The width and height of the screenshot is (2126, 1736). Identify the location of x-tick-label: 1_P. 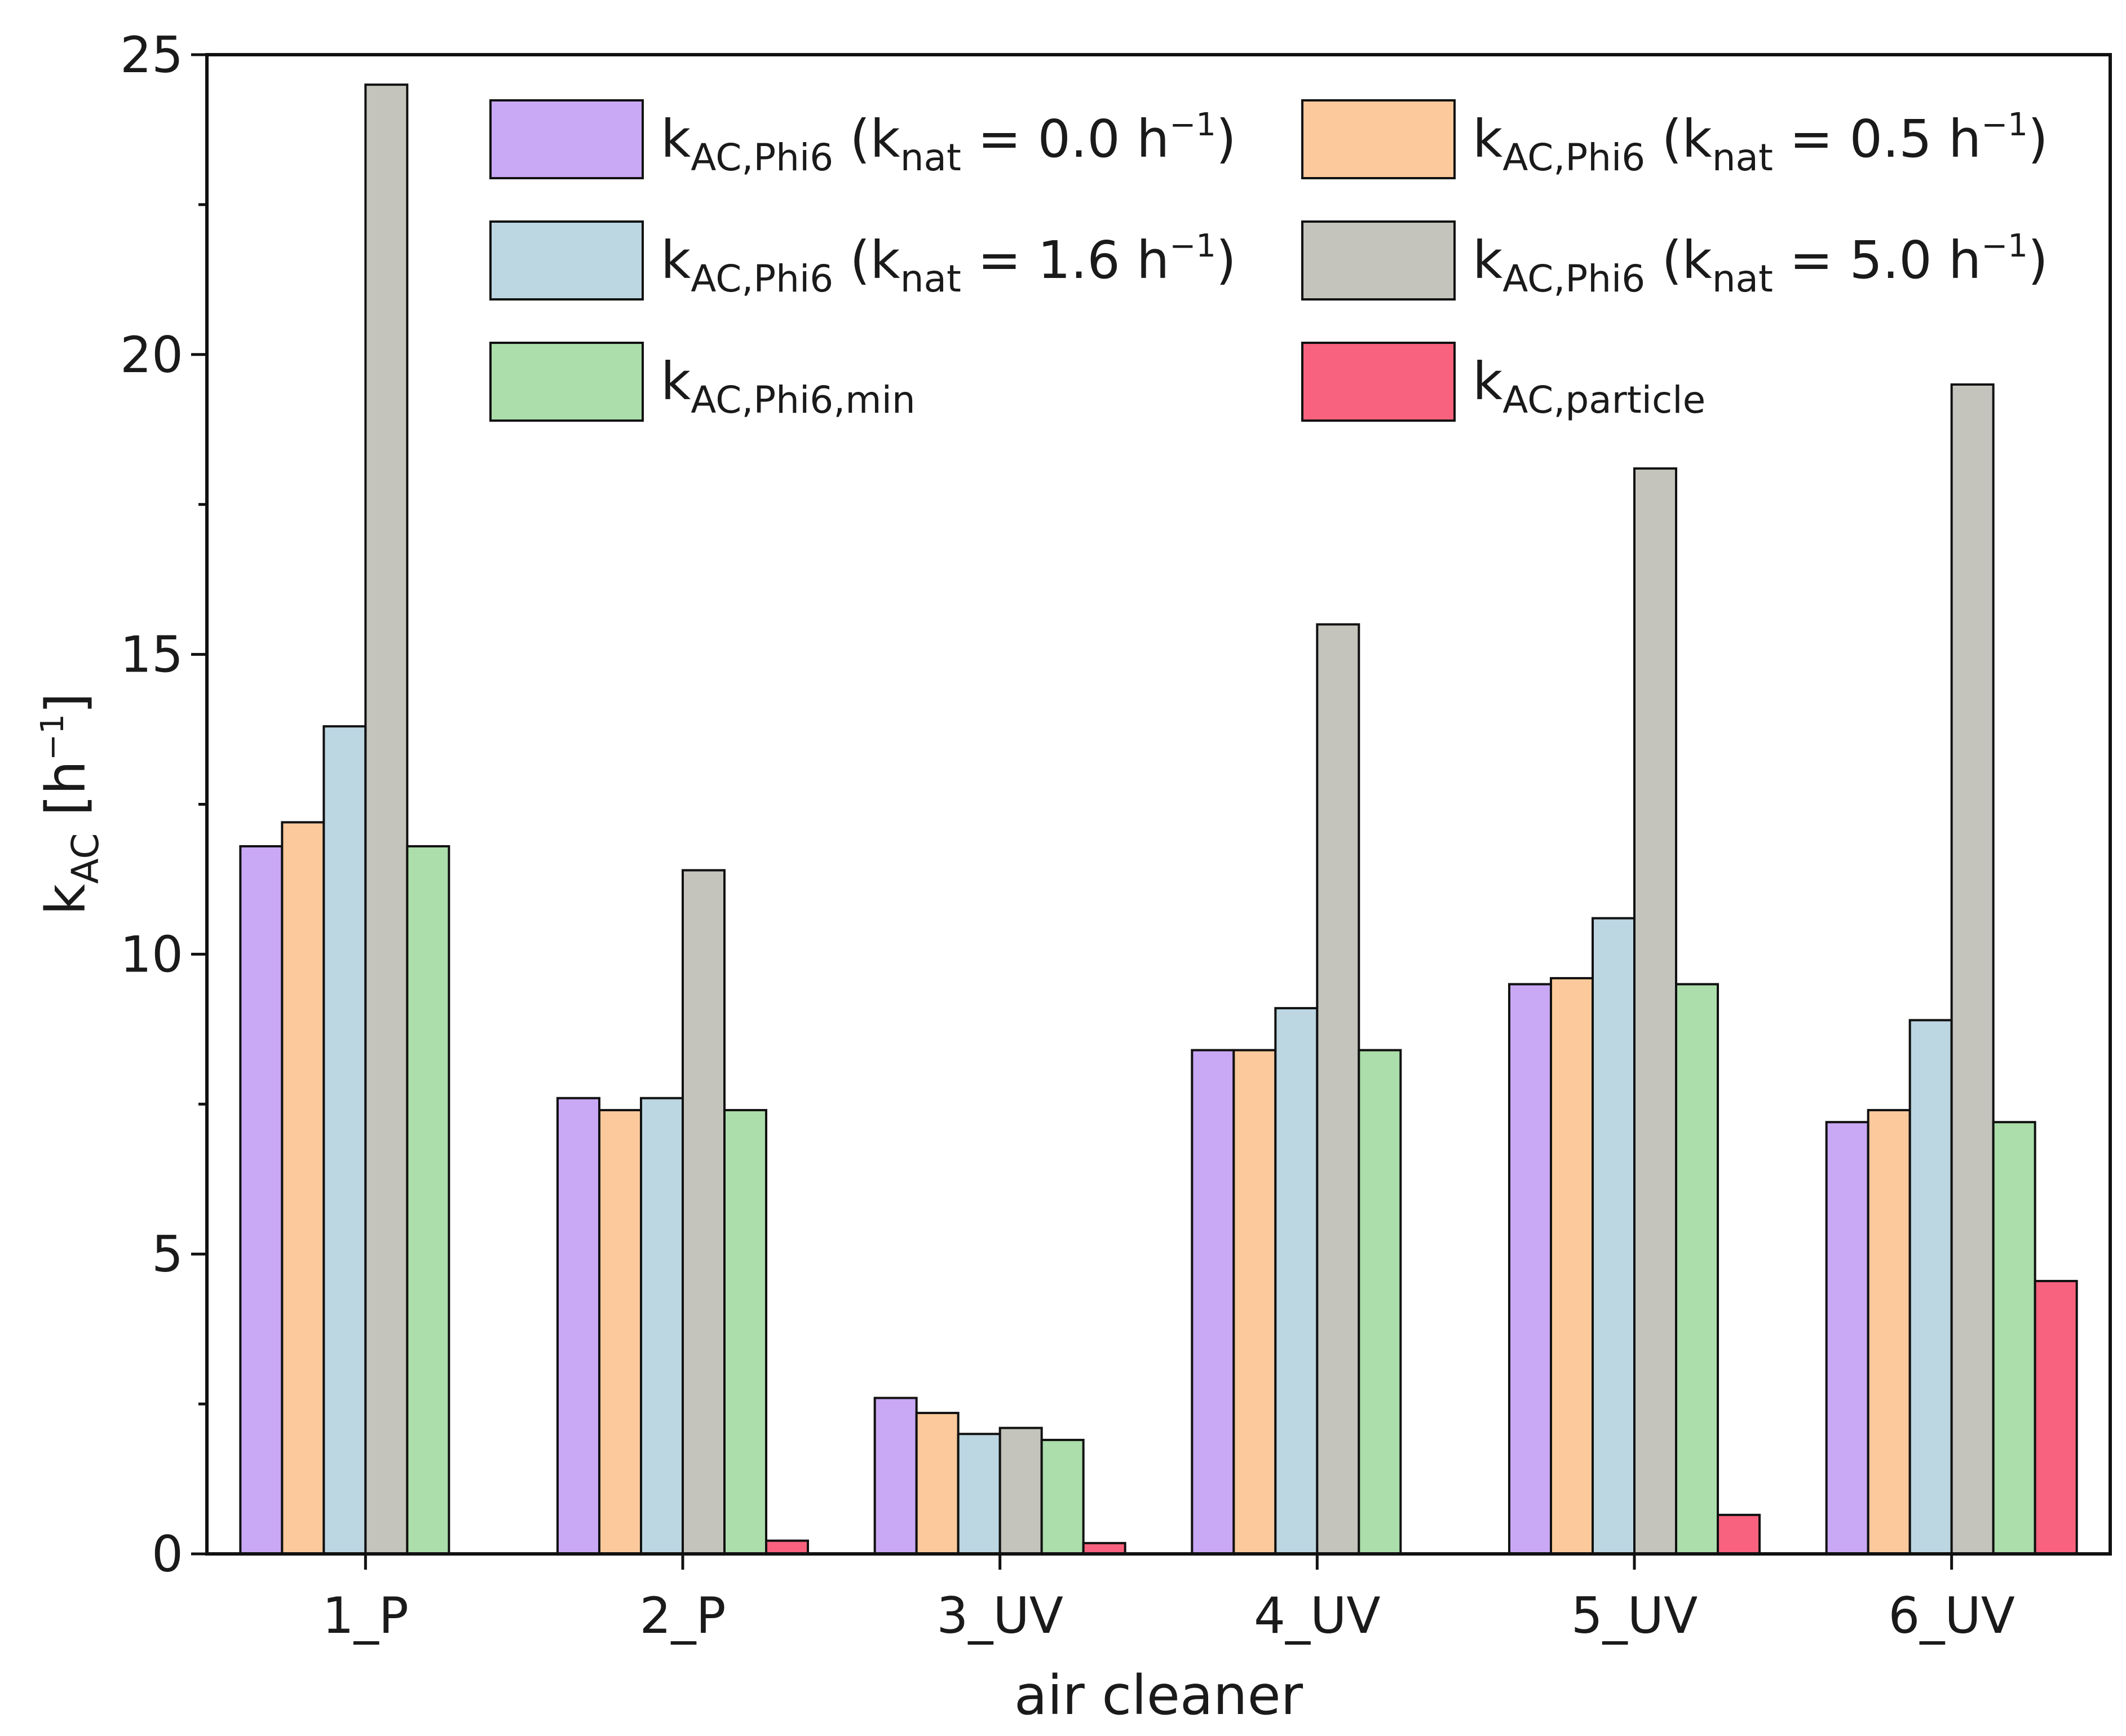
(365, 1616).